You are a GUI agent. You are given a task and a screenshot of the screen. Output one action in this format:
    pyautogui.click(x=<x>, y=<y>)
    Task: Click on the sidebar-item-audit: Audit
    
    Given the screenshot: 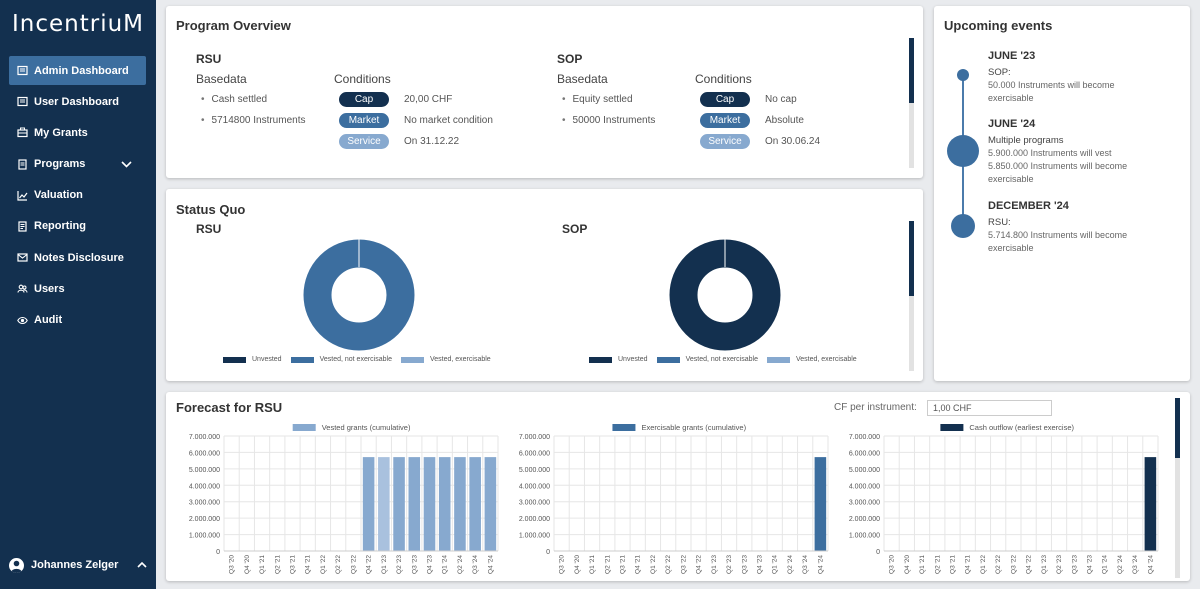 What is the action you would take?
    pyautogui.click(x=77, y=320)
    